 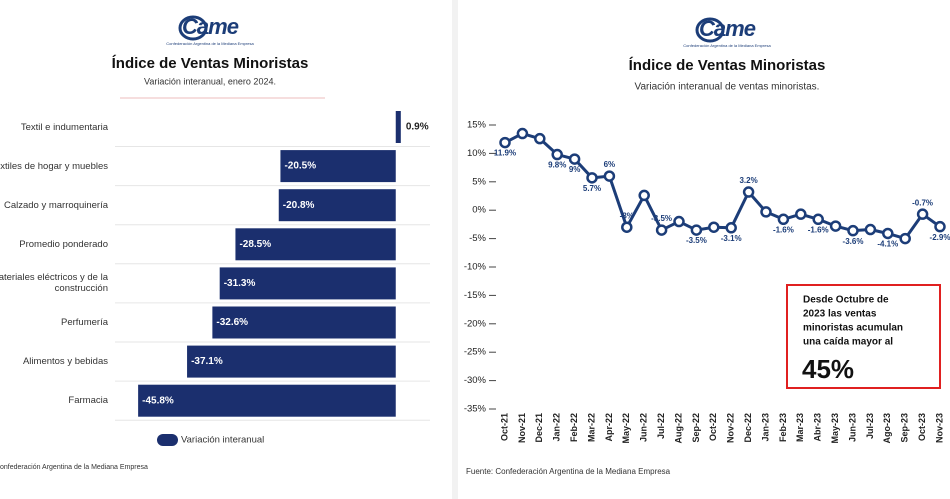 I want to click on y-tick-label: -5%, so click(x=477, y=238).